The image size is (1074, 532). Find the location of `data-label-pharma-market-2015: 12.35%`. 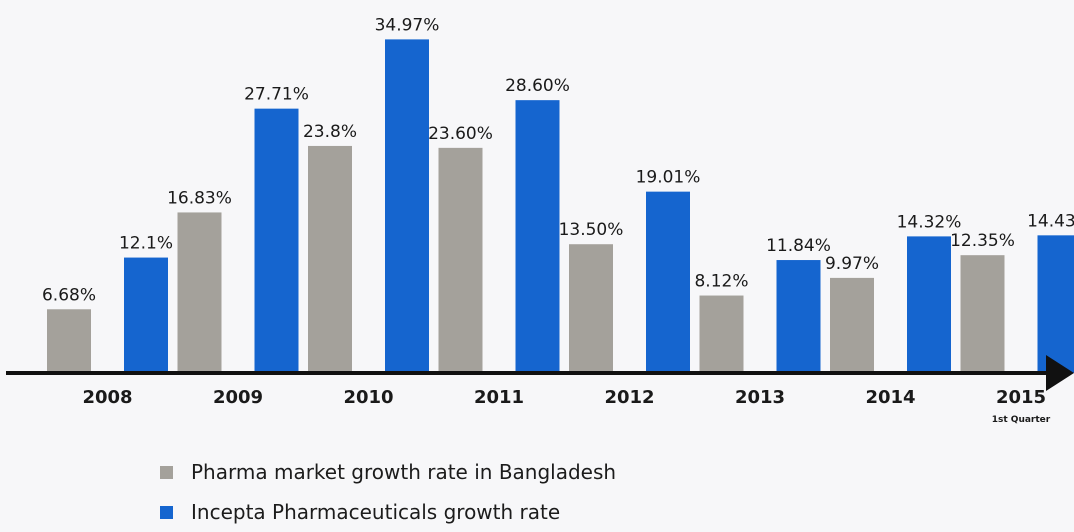

data-label-pharma-market-2015: 12.35% is located at coordinates (982, 241).